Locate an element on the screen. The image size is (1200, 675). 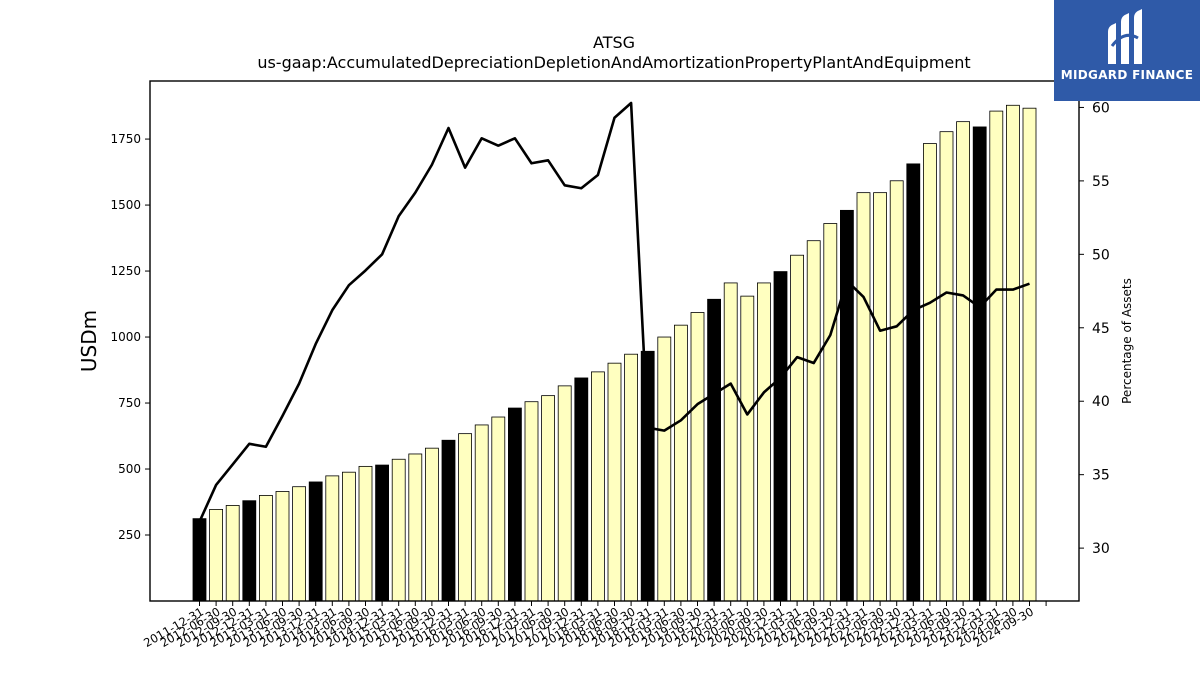
logo-text: MIDGARD FINANCE is located at coordinates (1127, 75).